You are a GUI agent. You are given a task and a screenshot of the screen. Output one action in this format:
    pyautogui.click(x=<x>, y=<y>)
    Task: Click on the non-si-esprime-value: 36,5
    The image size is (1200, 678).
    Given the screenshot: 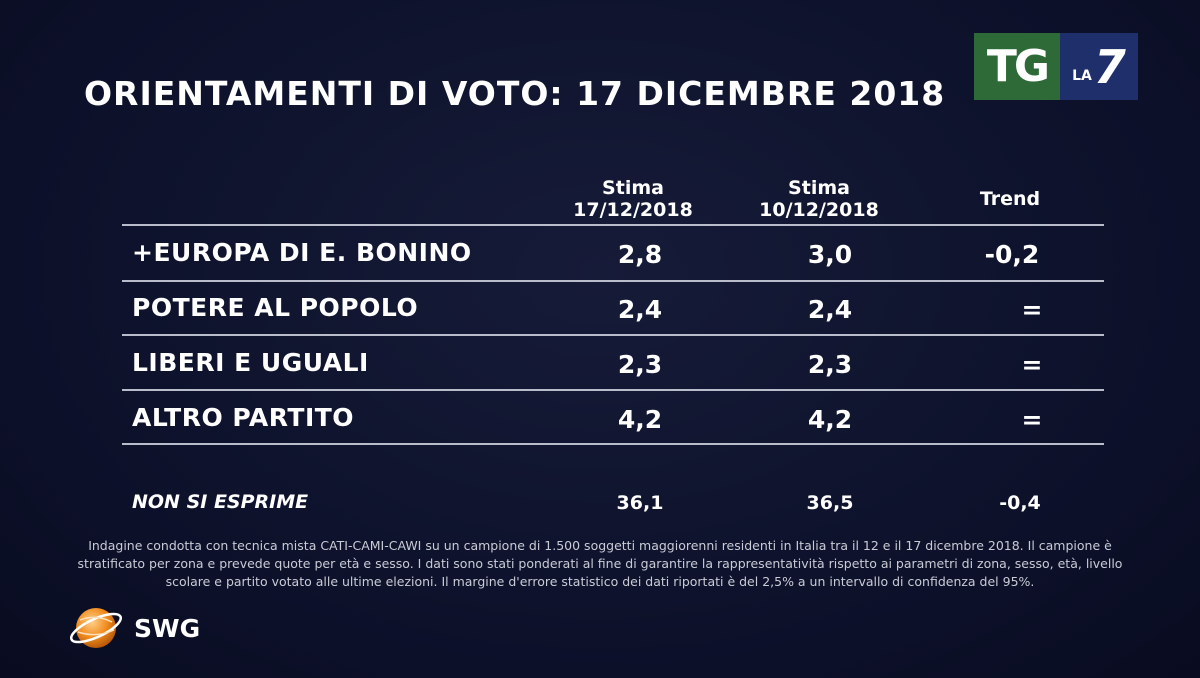 What is the action you would take?
    pyautogui.click(x=830, y=503)
    